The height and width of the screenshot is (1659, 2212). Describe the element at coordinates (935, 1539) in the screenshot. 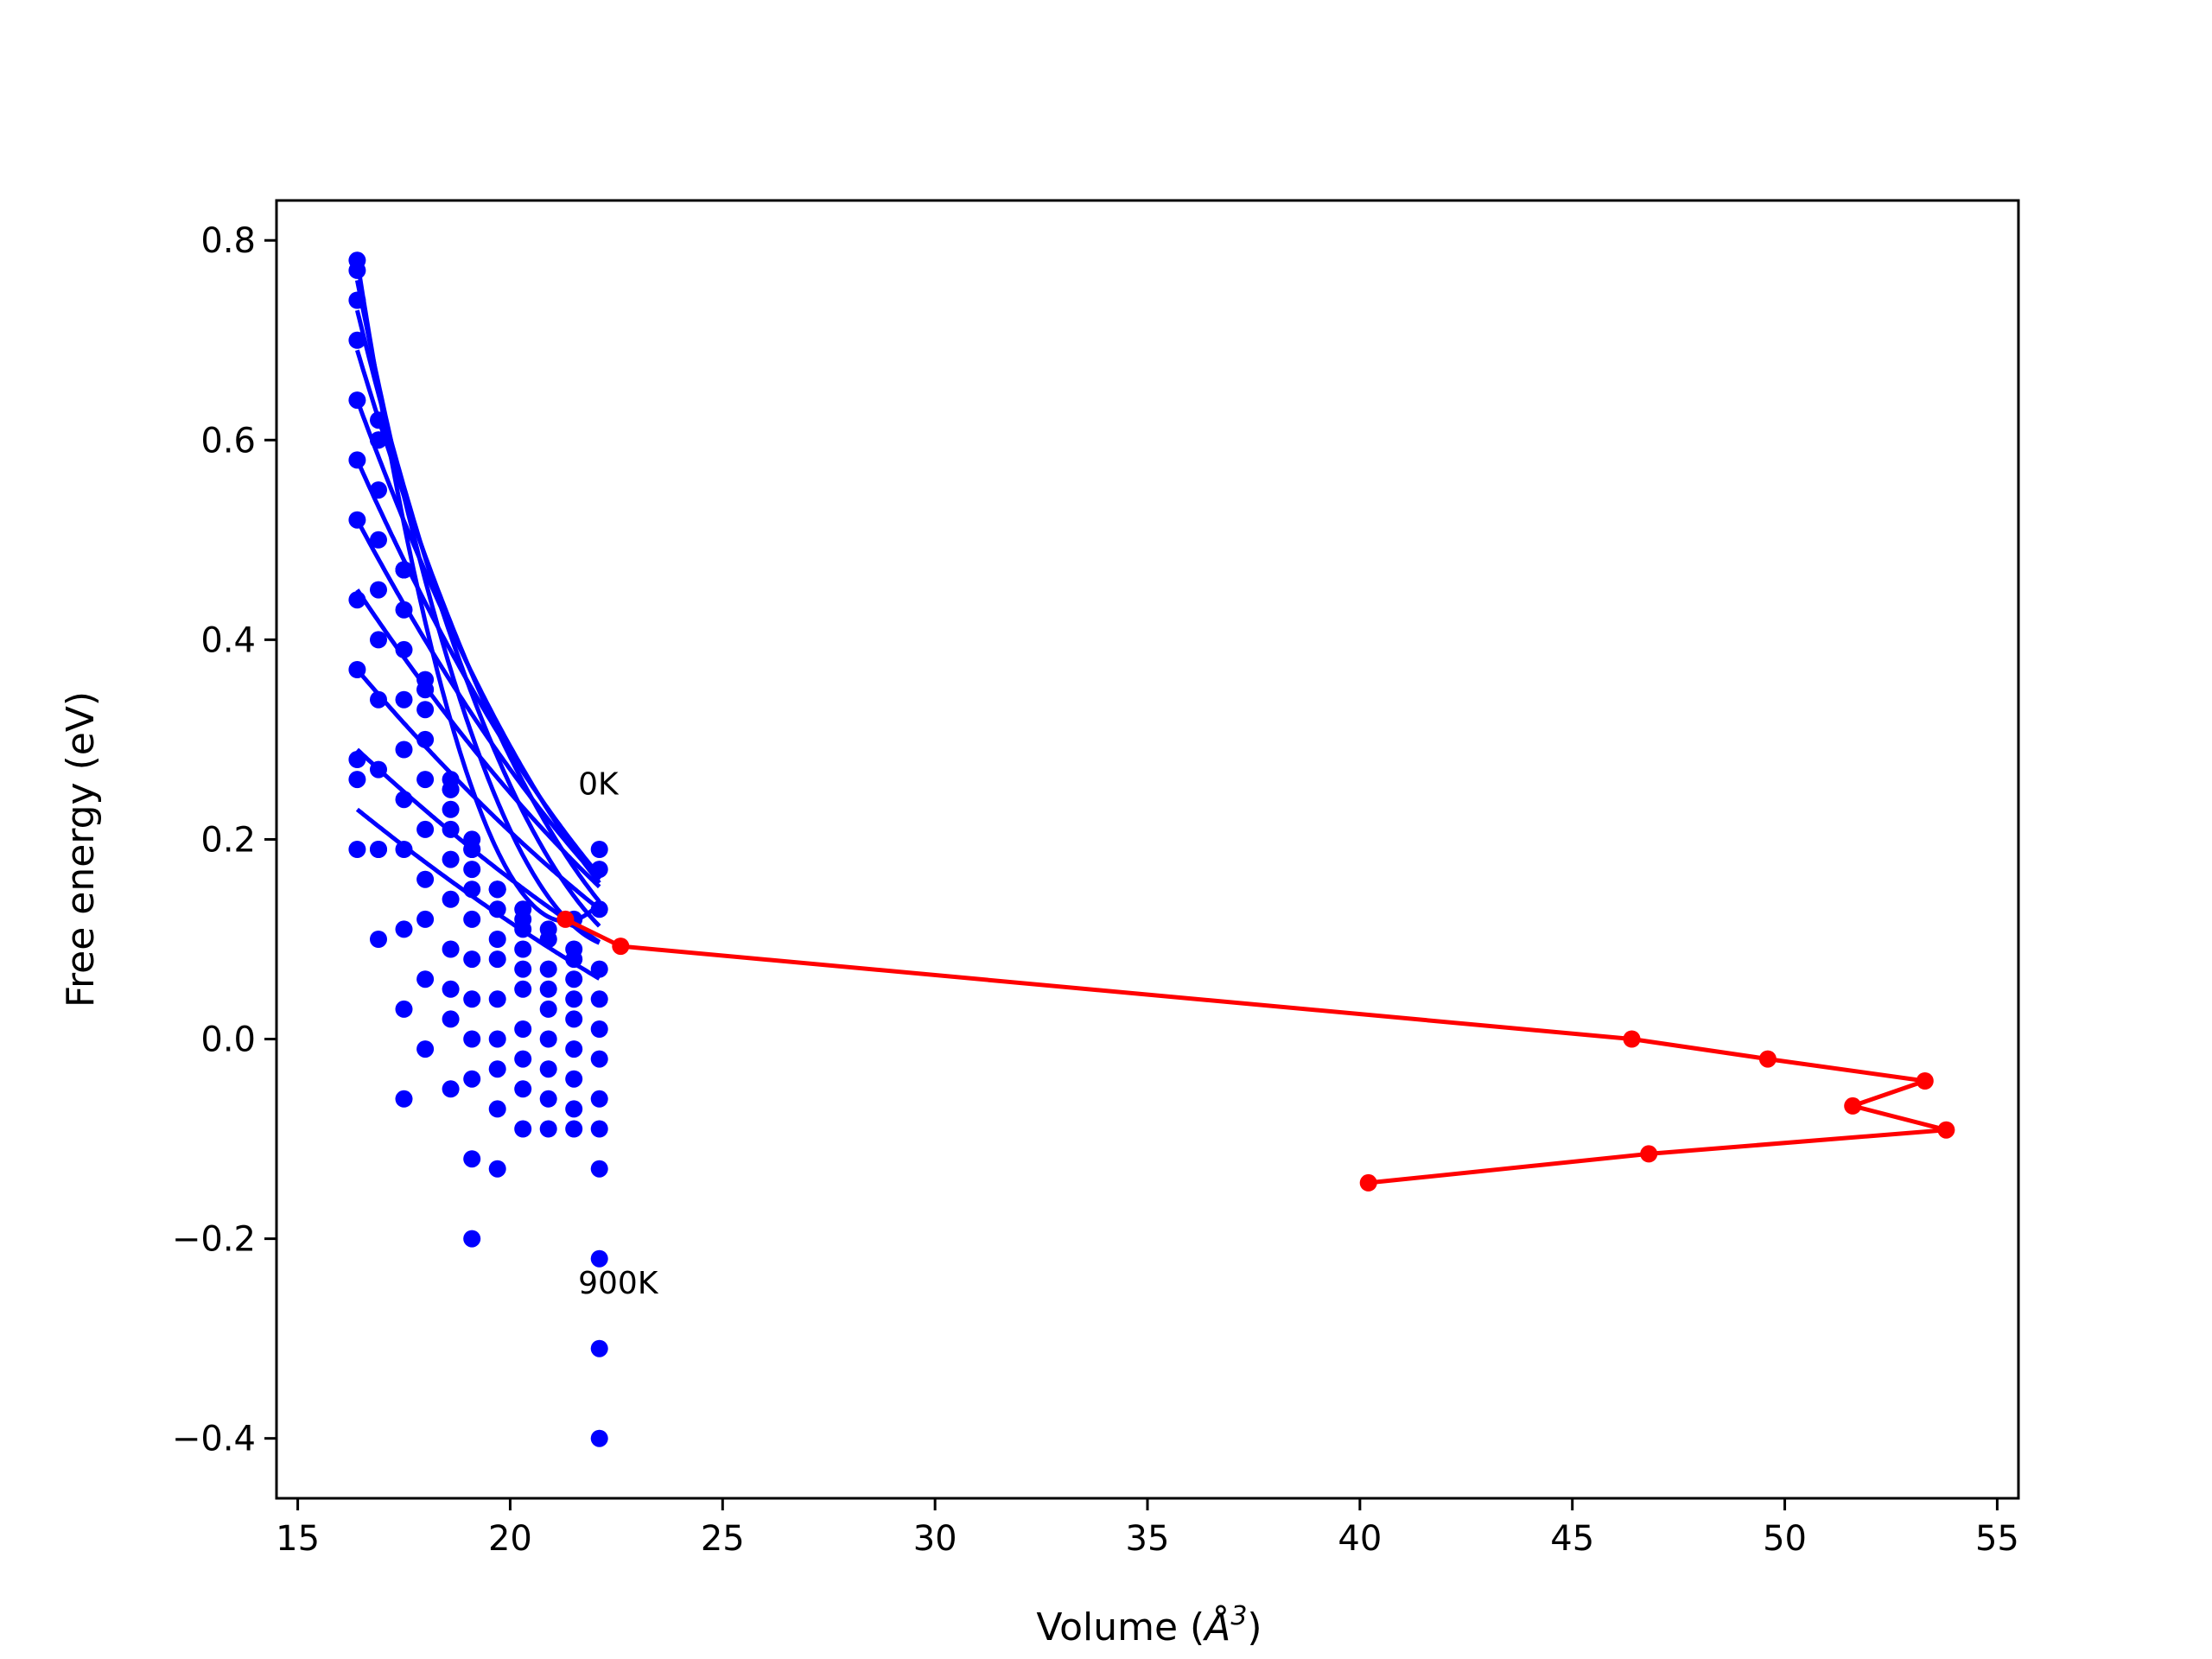

I see `x-tick-label-3: 30` at that location.